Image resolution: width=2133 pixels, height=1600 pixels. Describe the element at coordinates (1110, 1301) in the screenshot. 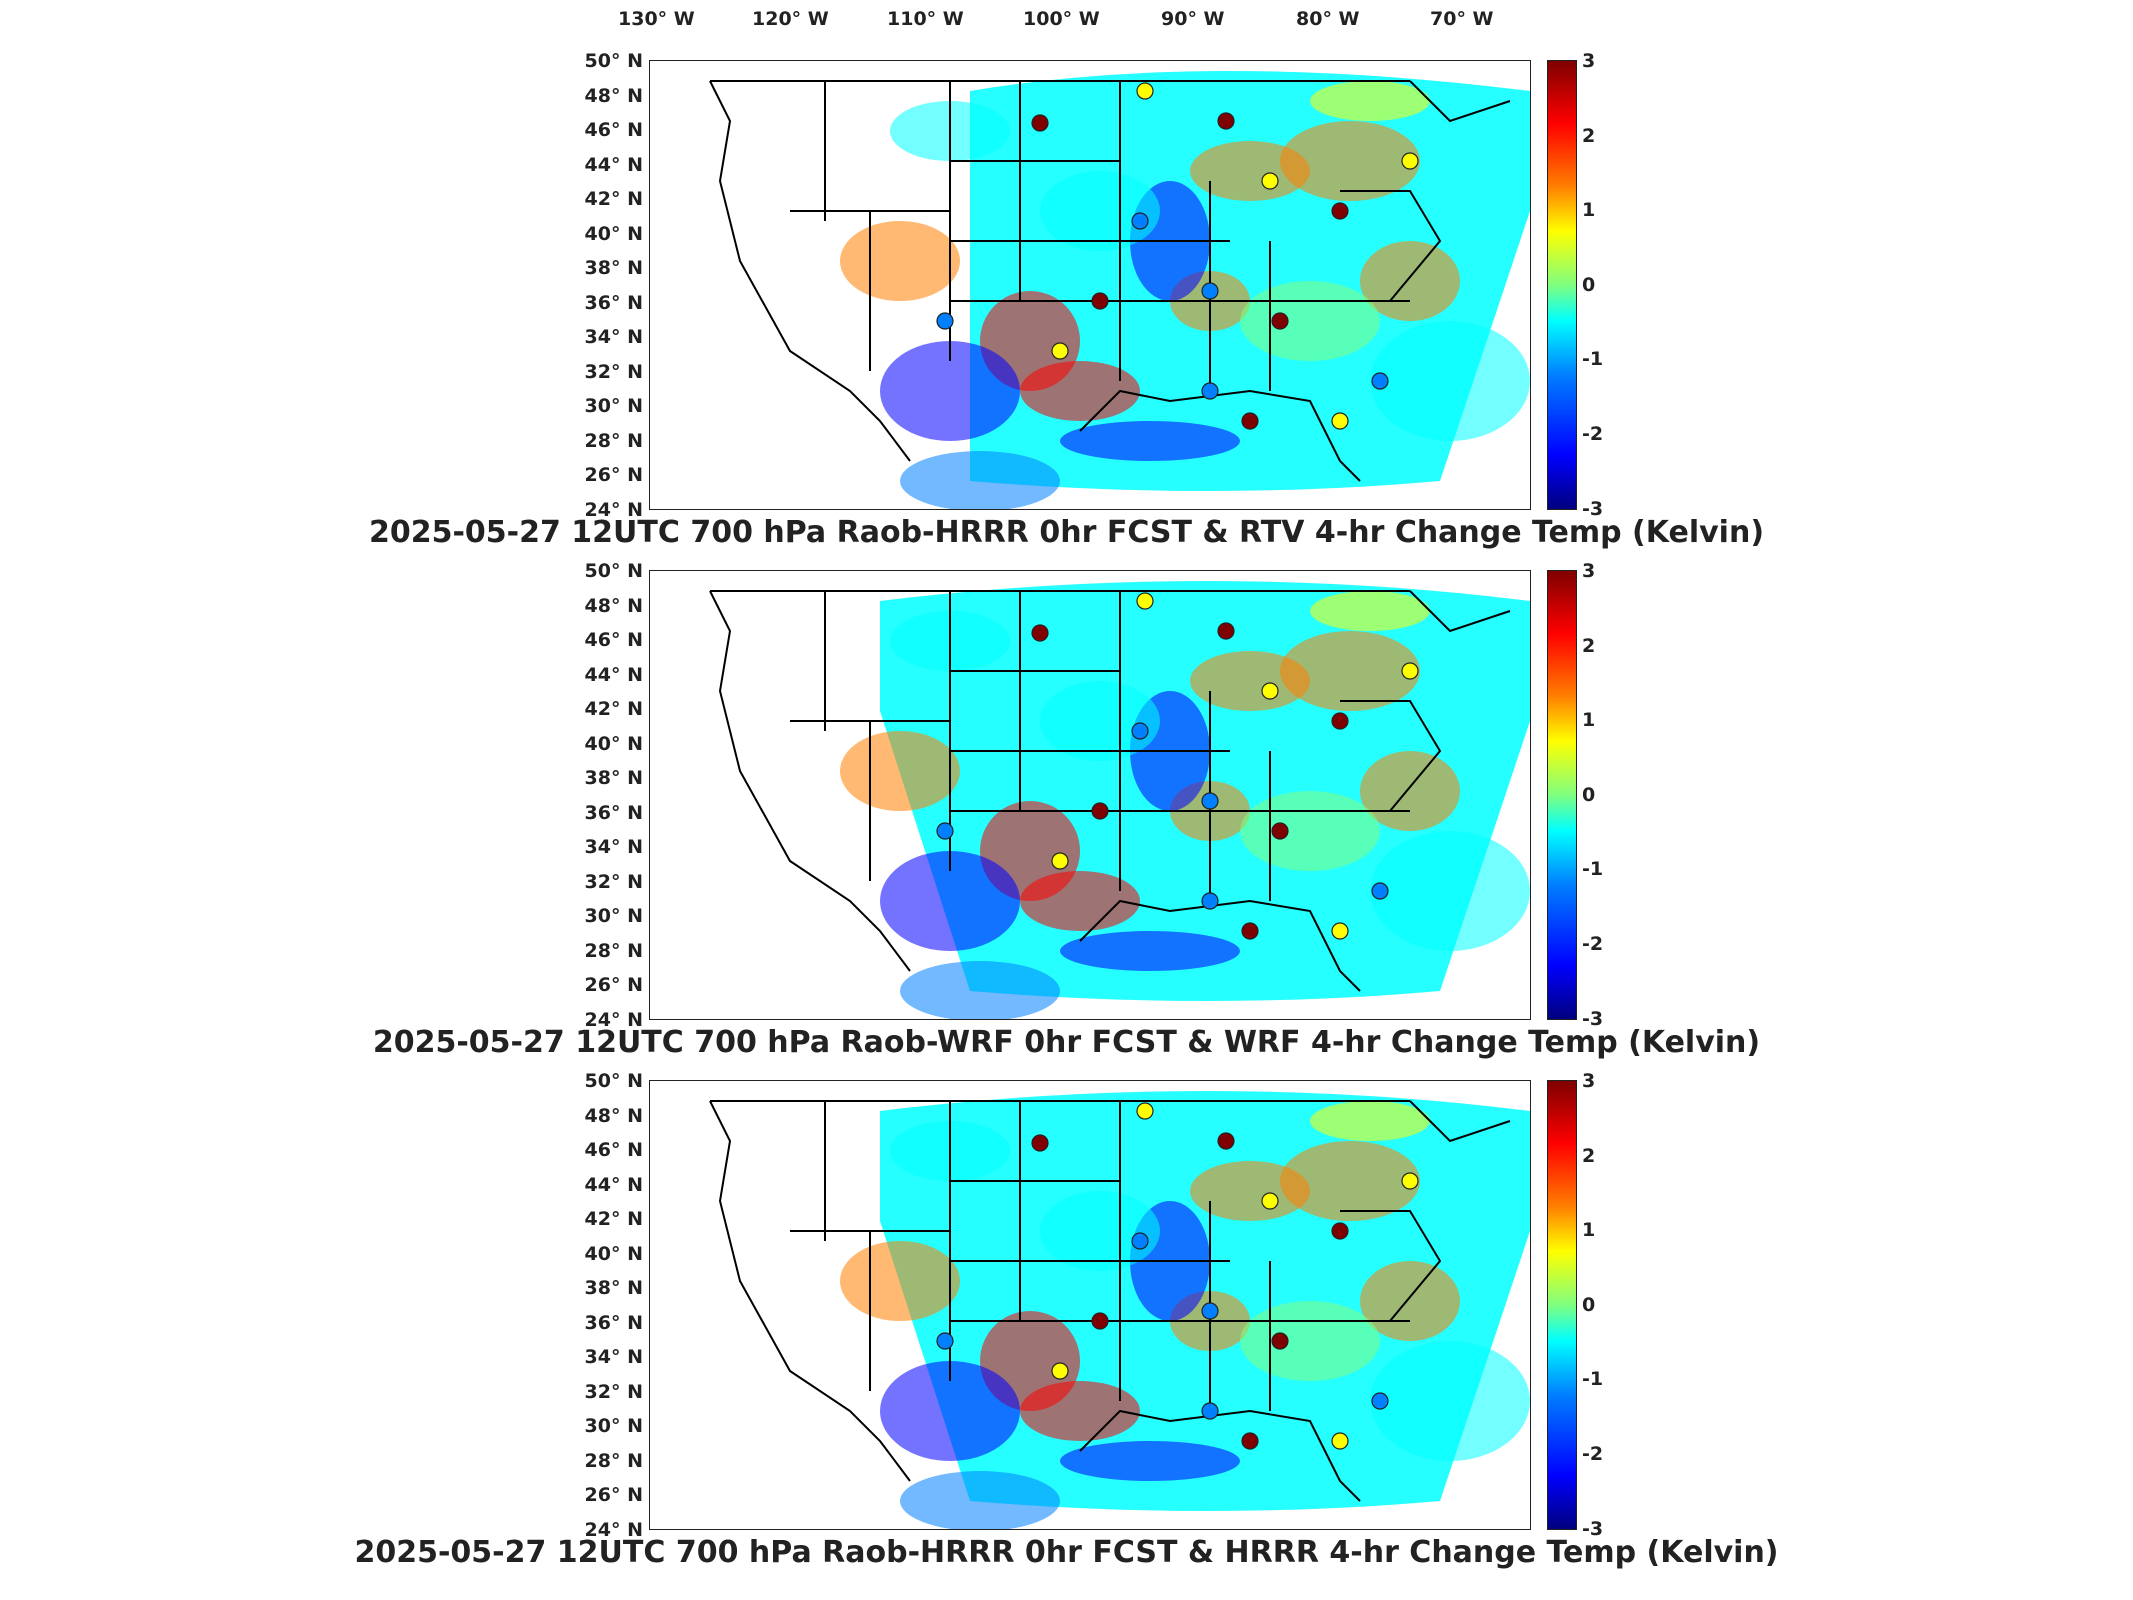

I see `us-state-boundaries` at that location.